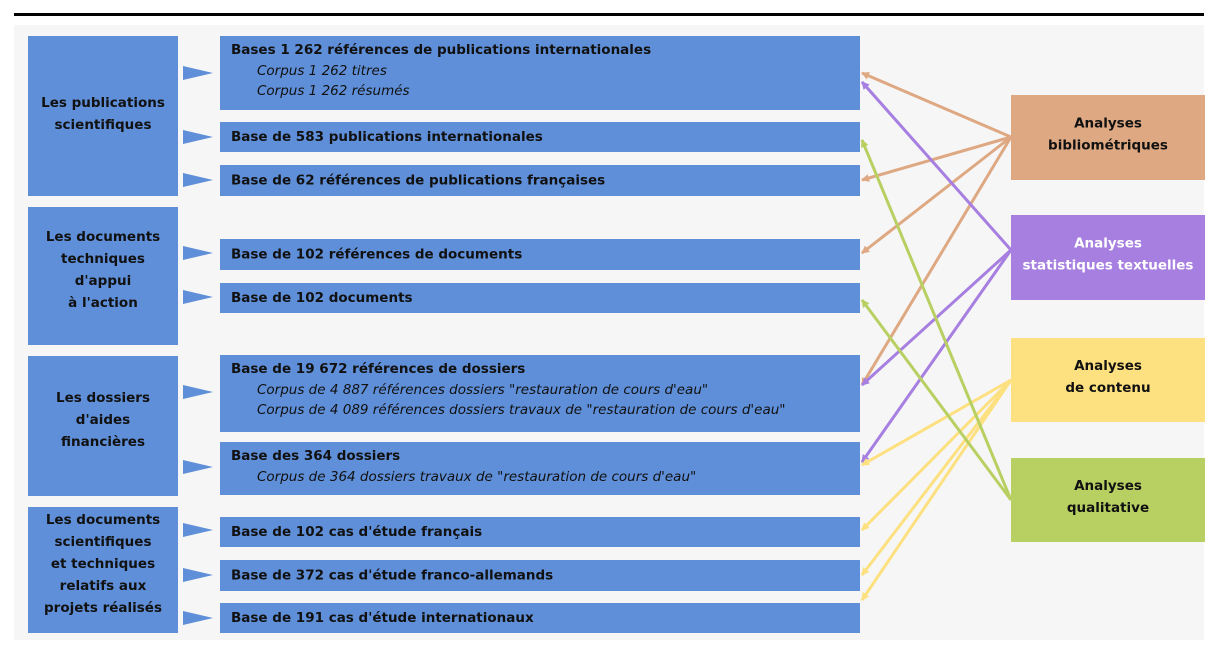 The width and height of the screenshot is (1213, 662). What do you see at coordinates (1107, 388) in the screenshot?
I see `analysis-label: de contenu` at bounding box center [1107, 388].